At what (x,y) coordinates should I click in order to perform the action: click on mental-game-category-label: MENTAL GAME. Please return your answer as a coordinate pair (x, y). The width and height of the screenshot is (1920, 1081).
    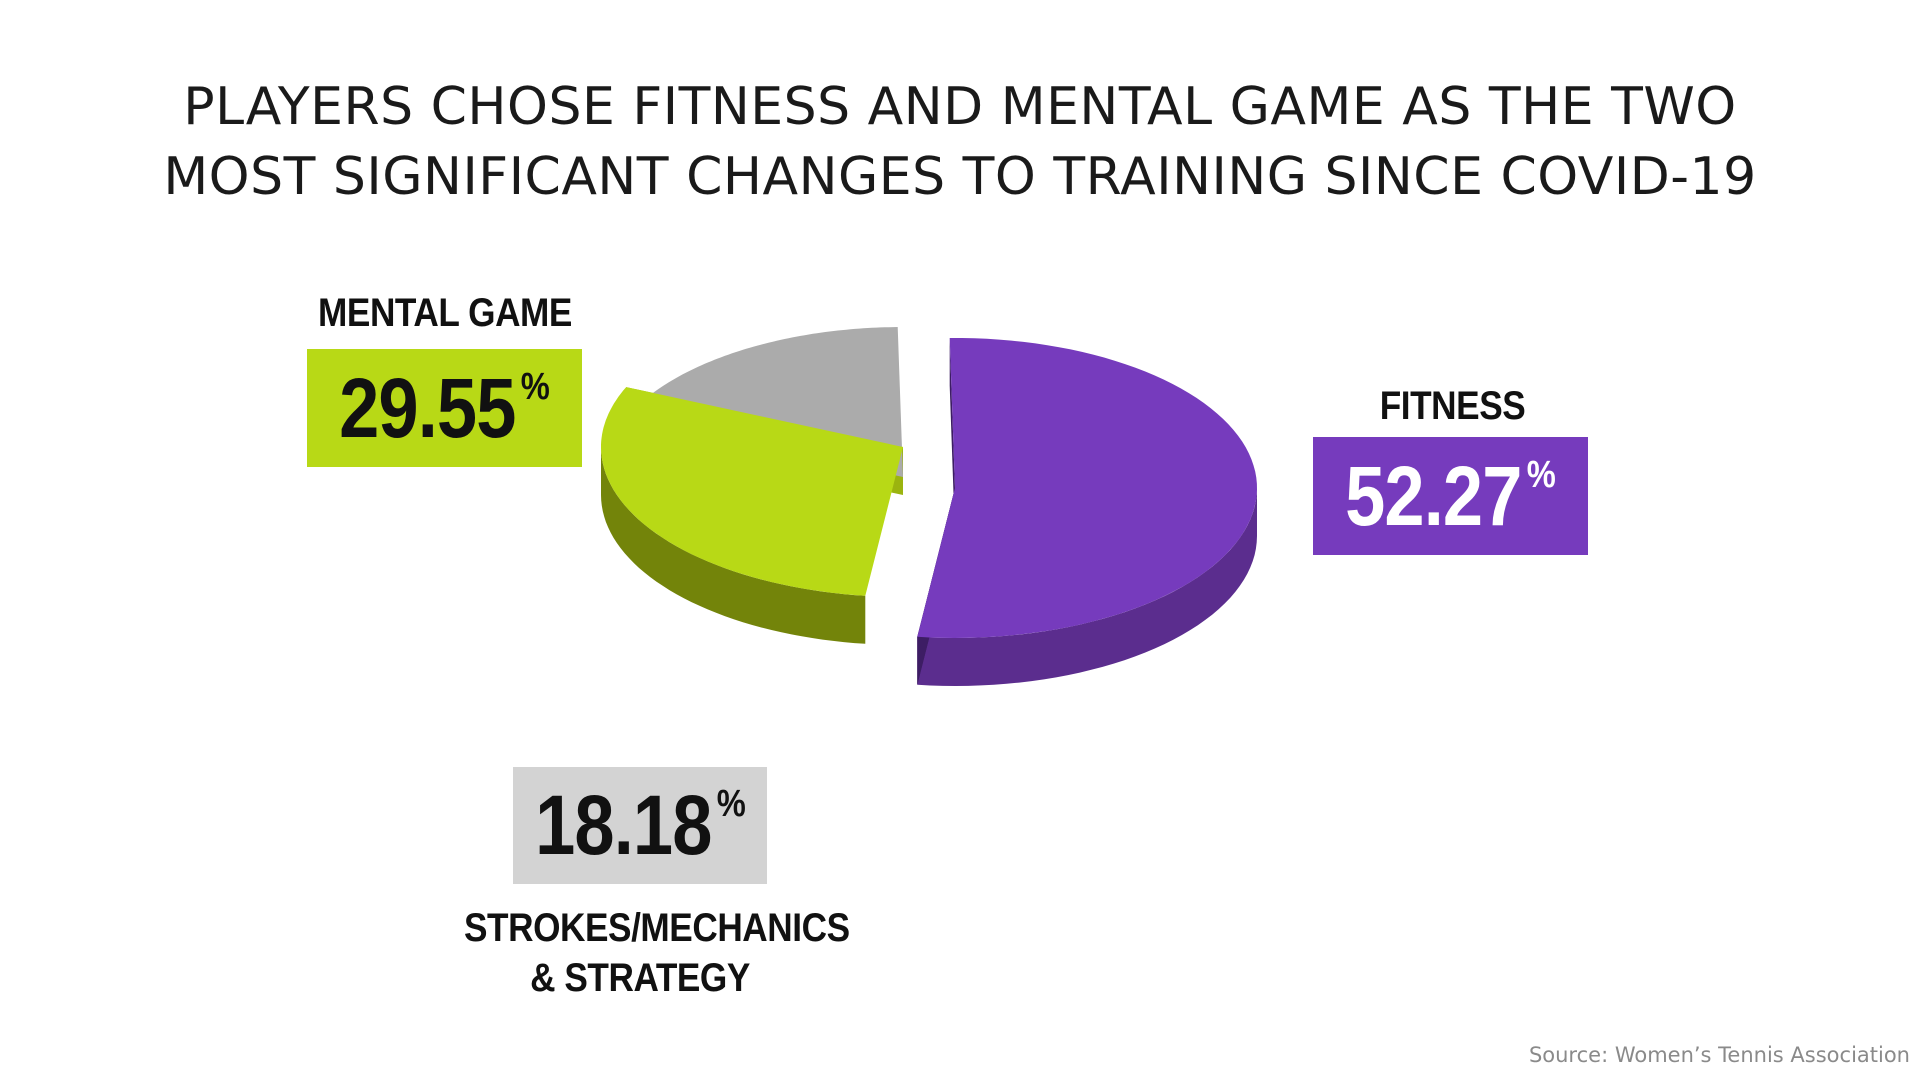
    Looking at the image, I should click on (445, 313).